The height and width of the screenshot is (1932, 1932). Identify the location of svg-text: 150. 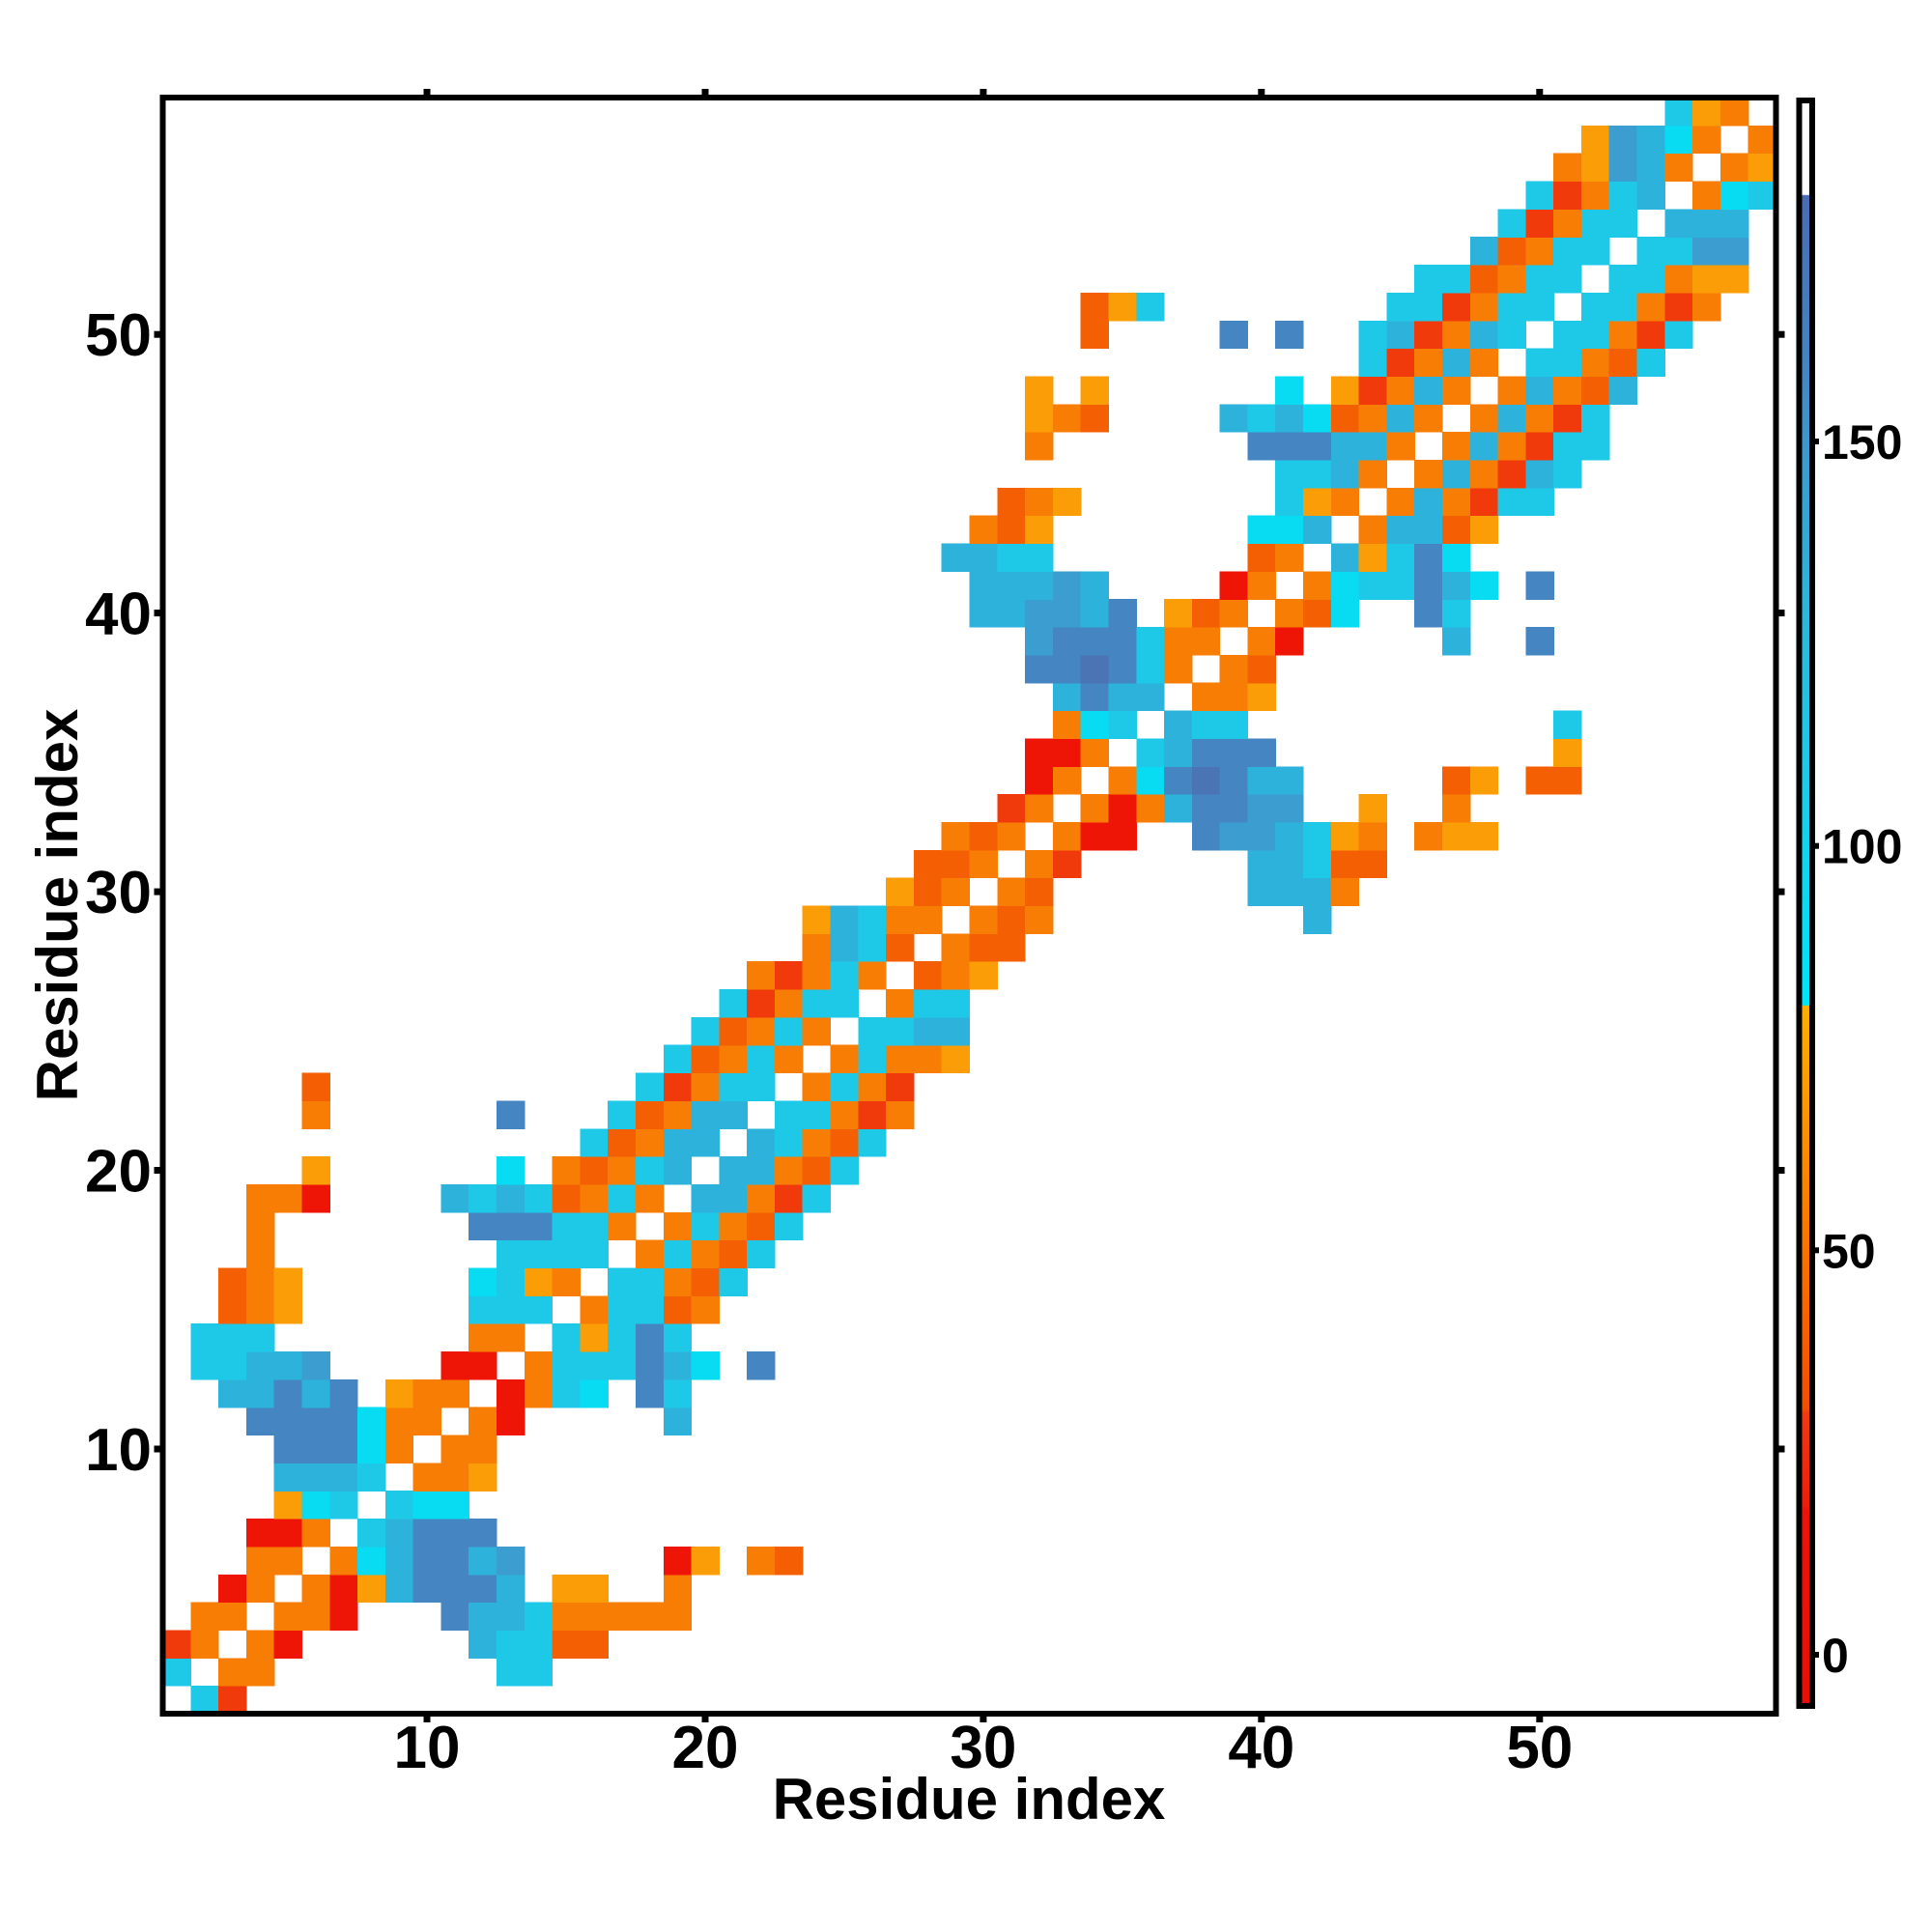
(1862, 442).